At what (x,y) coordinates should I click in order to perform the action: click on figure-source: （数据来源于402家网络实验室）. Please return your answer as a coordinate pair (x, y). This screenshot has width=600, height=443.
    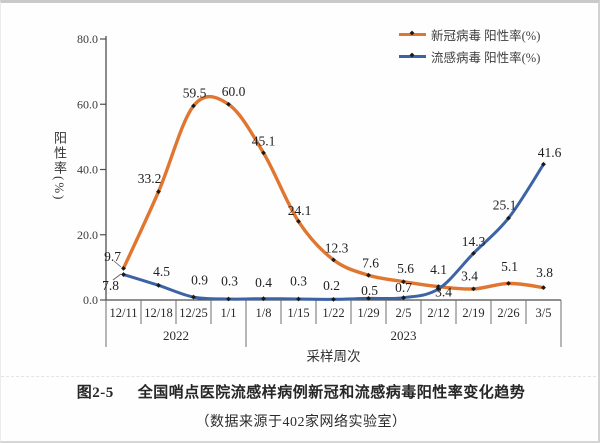
    Looking at the image, I should click on (301, 422).